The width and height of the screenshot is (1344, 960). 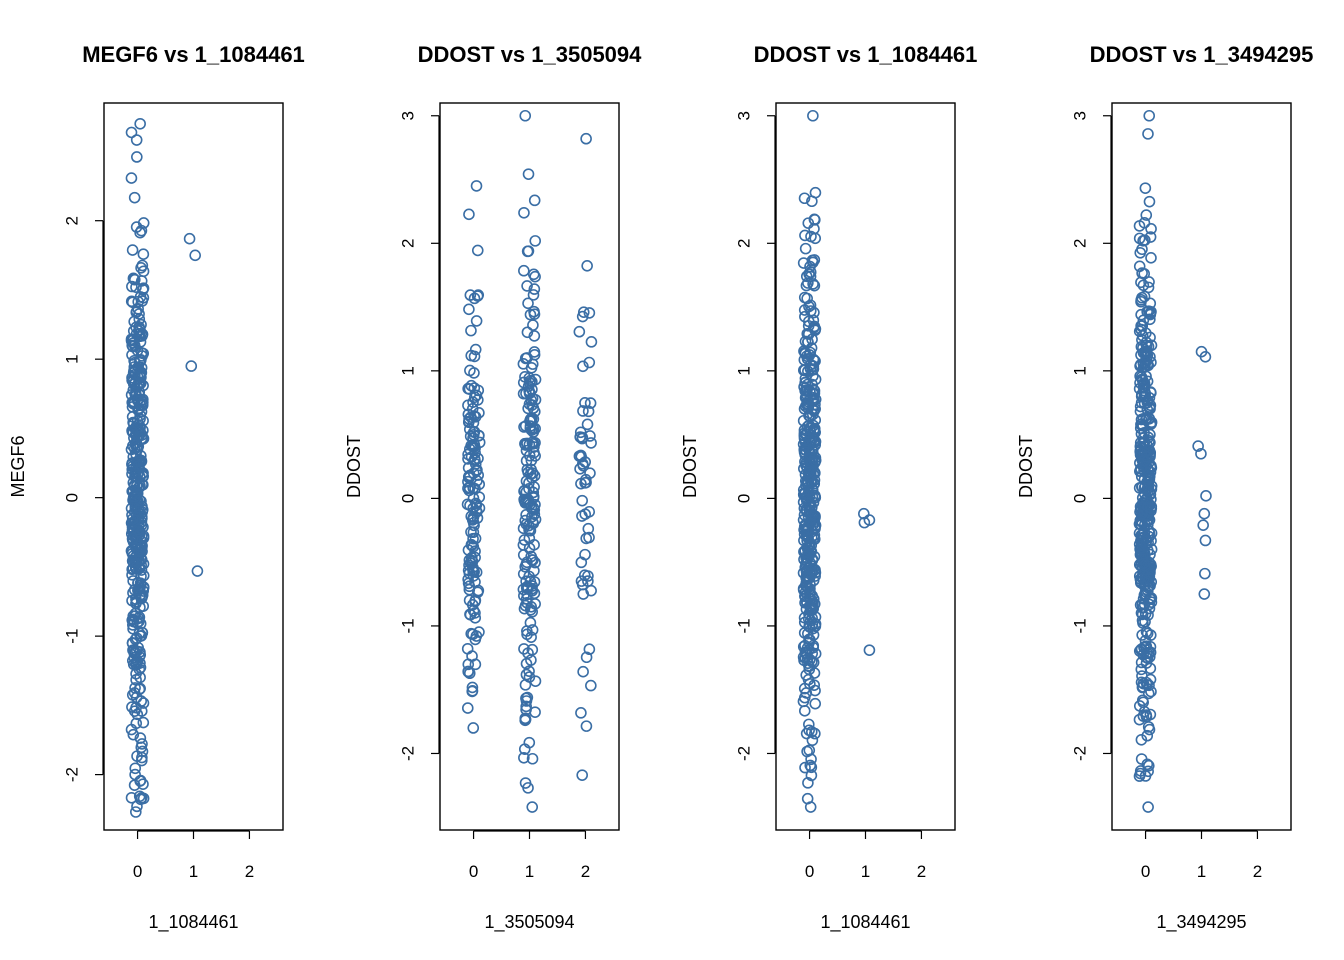 I want to click on chart-title: DDOST vs 1_1084461, so click(x=866, y=54).